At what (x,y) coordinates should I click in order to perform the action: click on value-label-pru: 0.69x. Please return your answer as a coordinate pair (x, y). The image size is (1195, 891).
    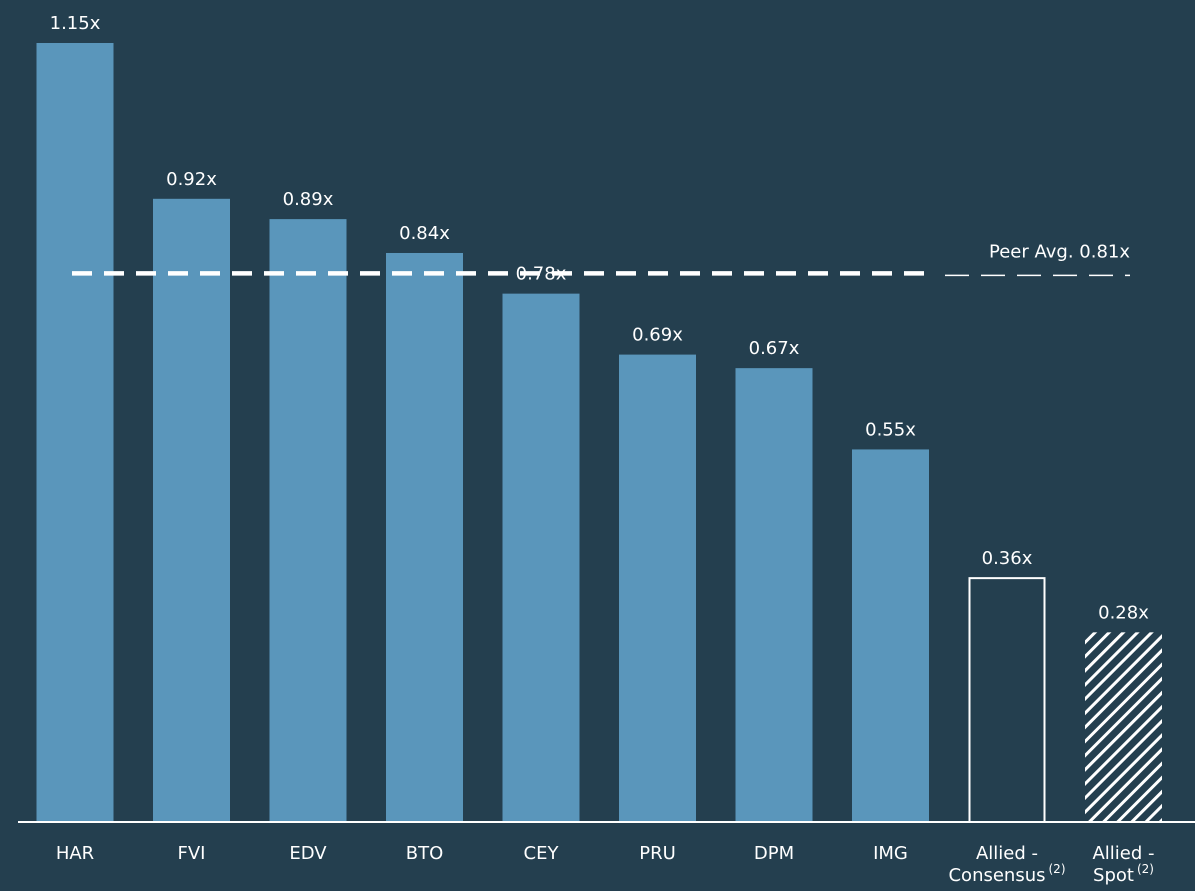
    Looking at the image, I should click on (657, 335).